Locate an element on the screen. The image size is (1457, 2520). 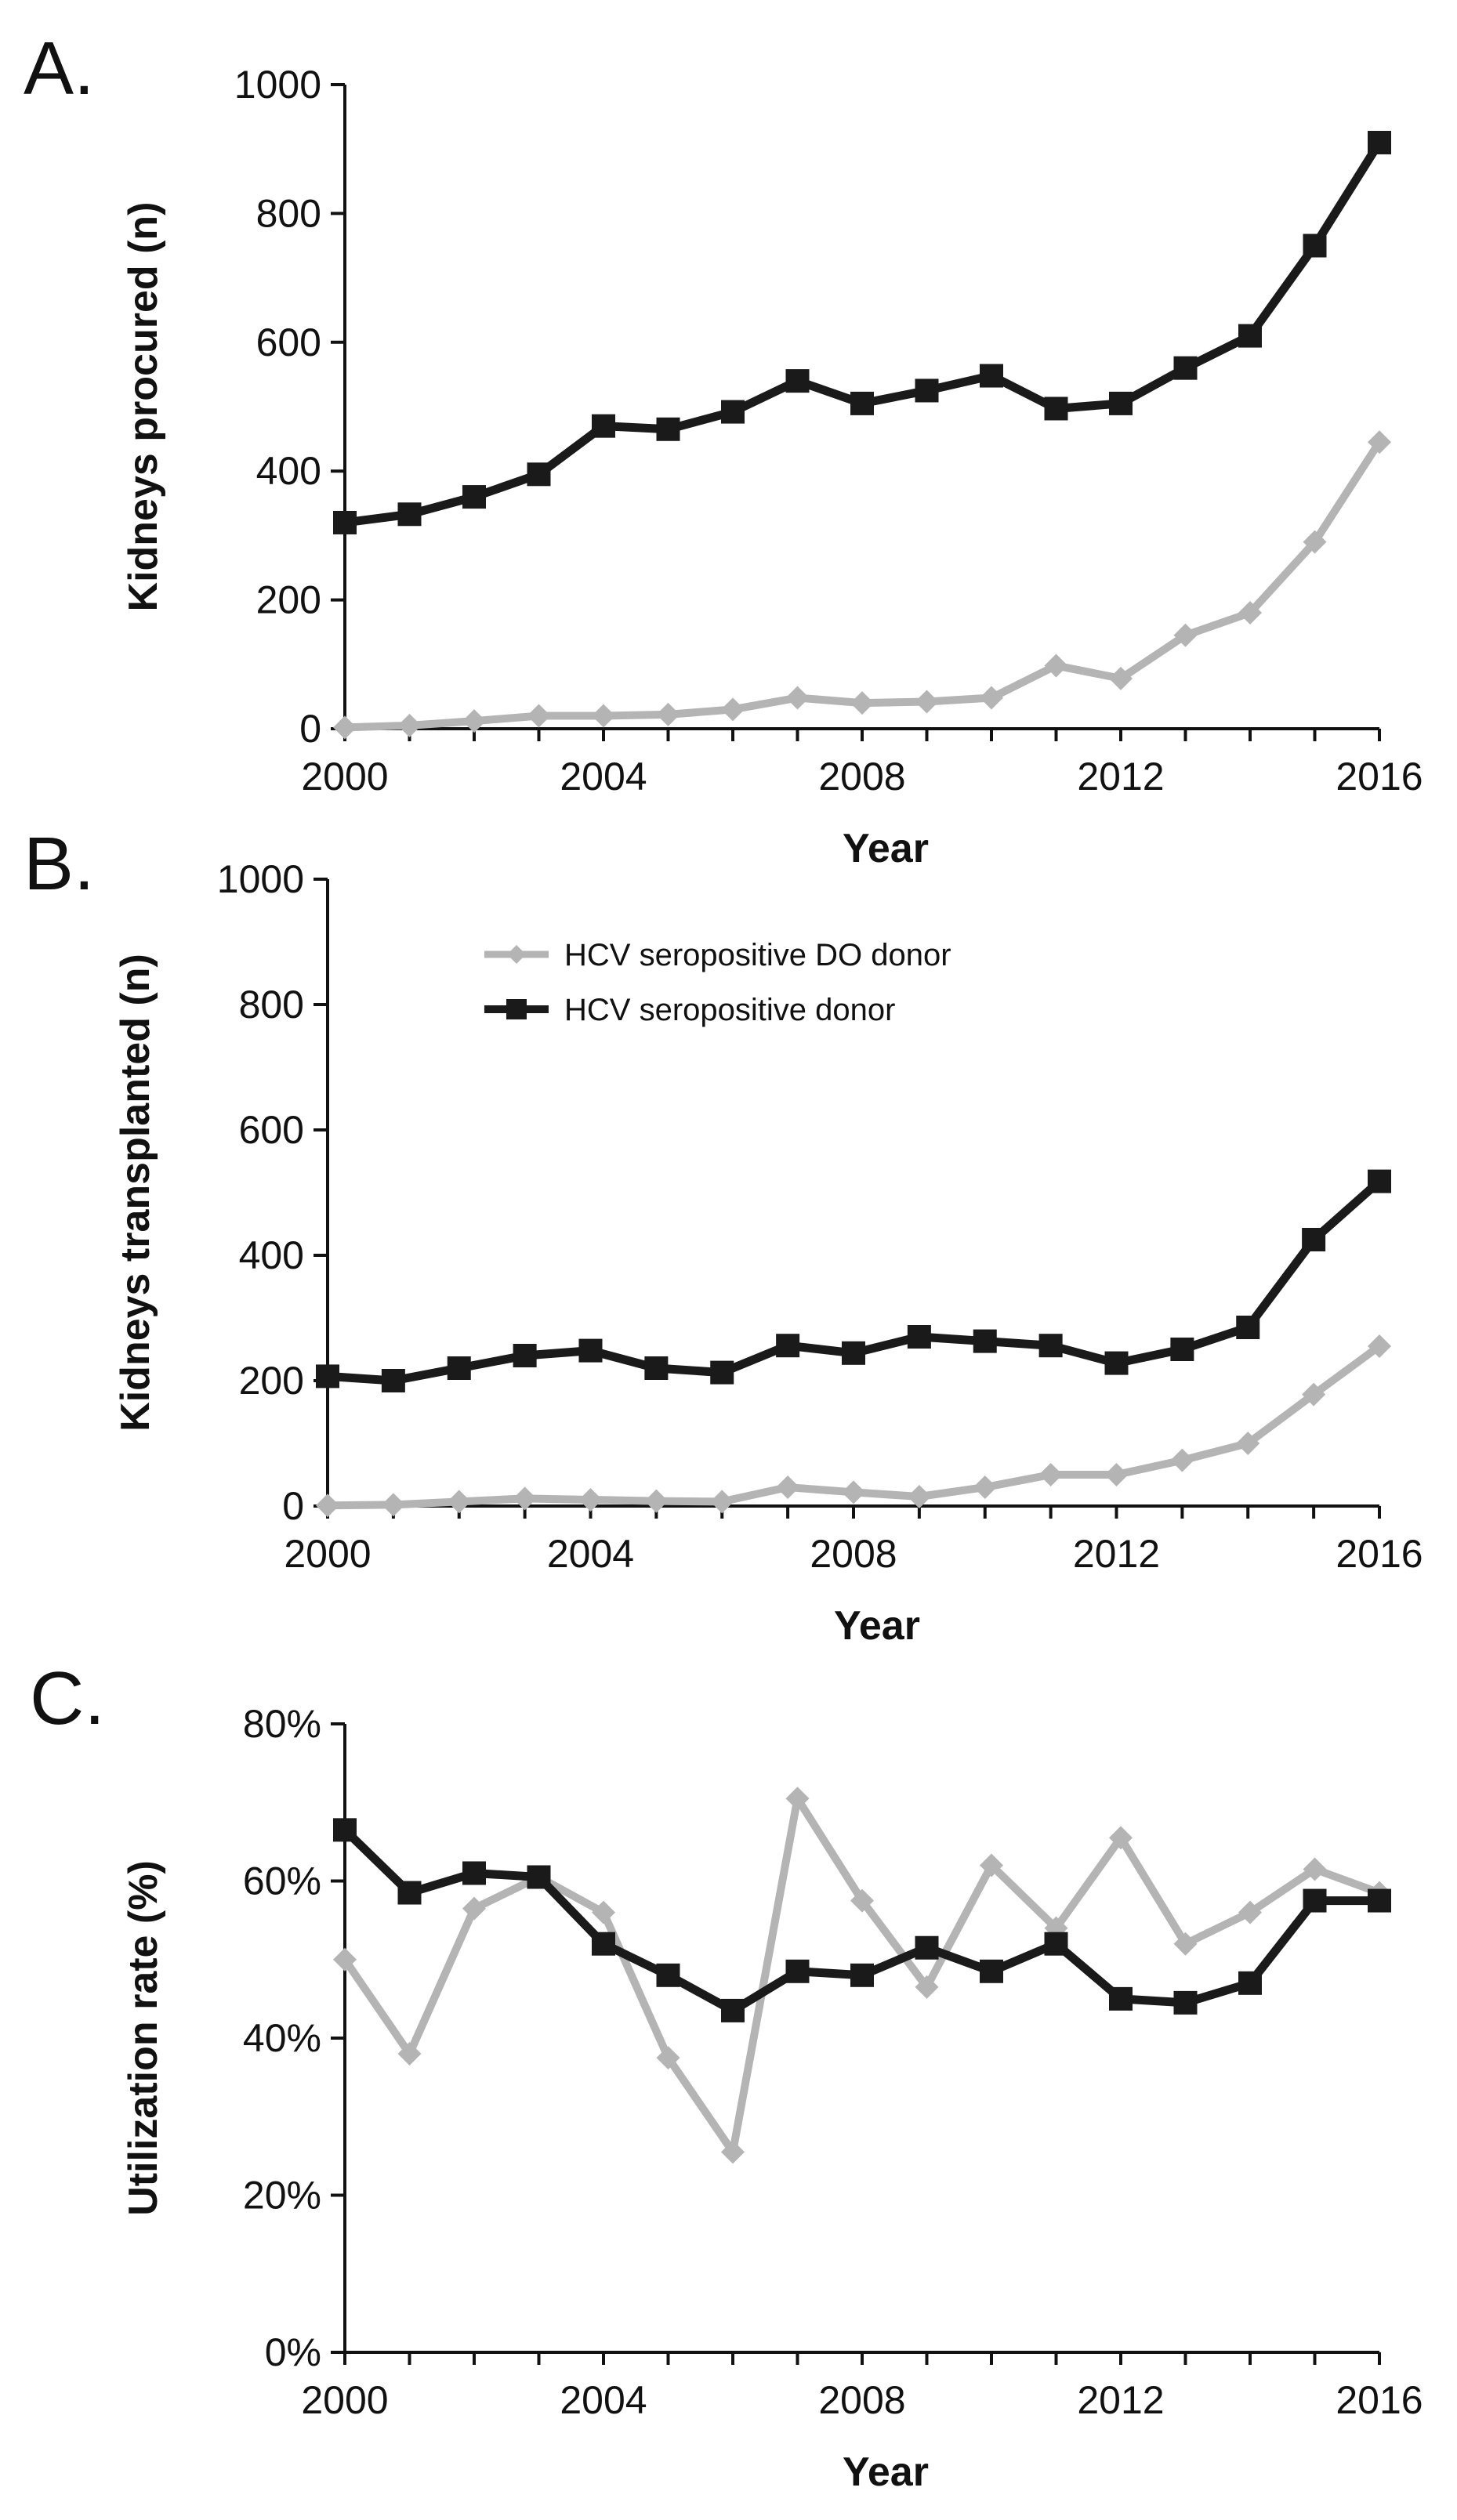
y-tick-label: 800 is located at coordinates (271, 1004).